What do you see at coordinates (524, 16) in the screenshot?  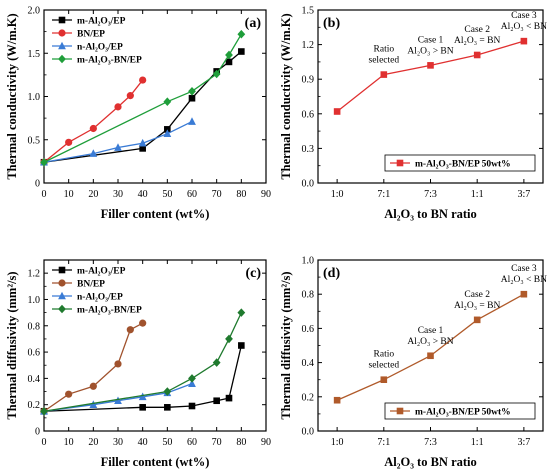 I see `annotation-text: Case 3` at bounding box center [524, 16].